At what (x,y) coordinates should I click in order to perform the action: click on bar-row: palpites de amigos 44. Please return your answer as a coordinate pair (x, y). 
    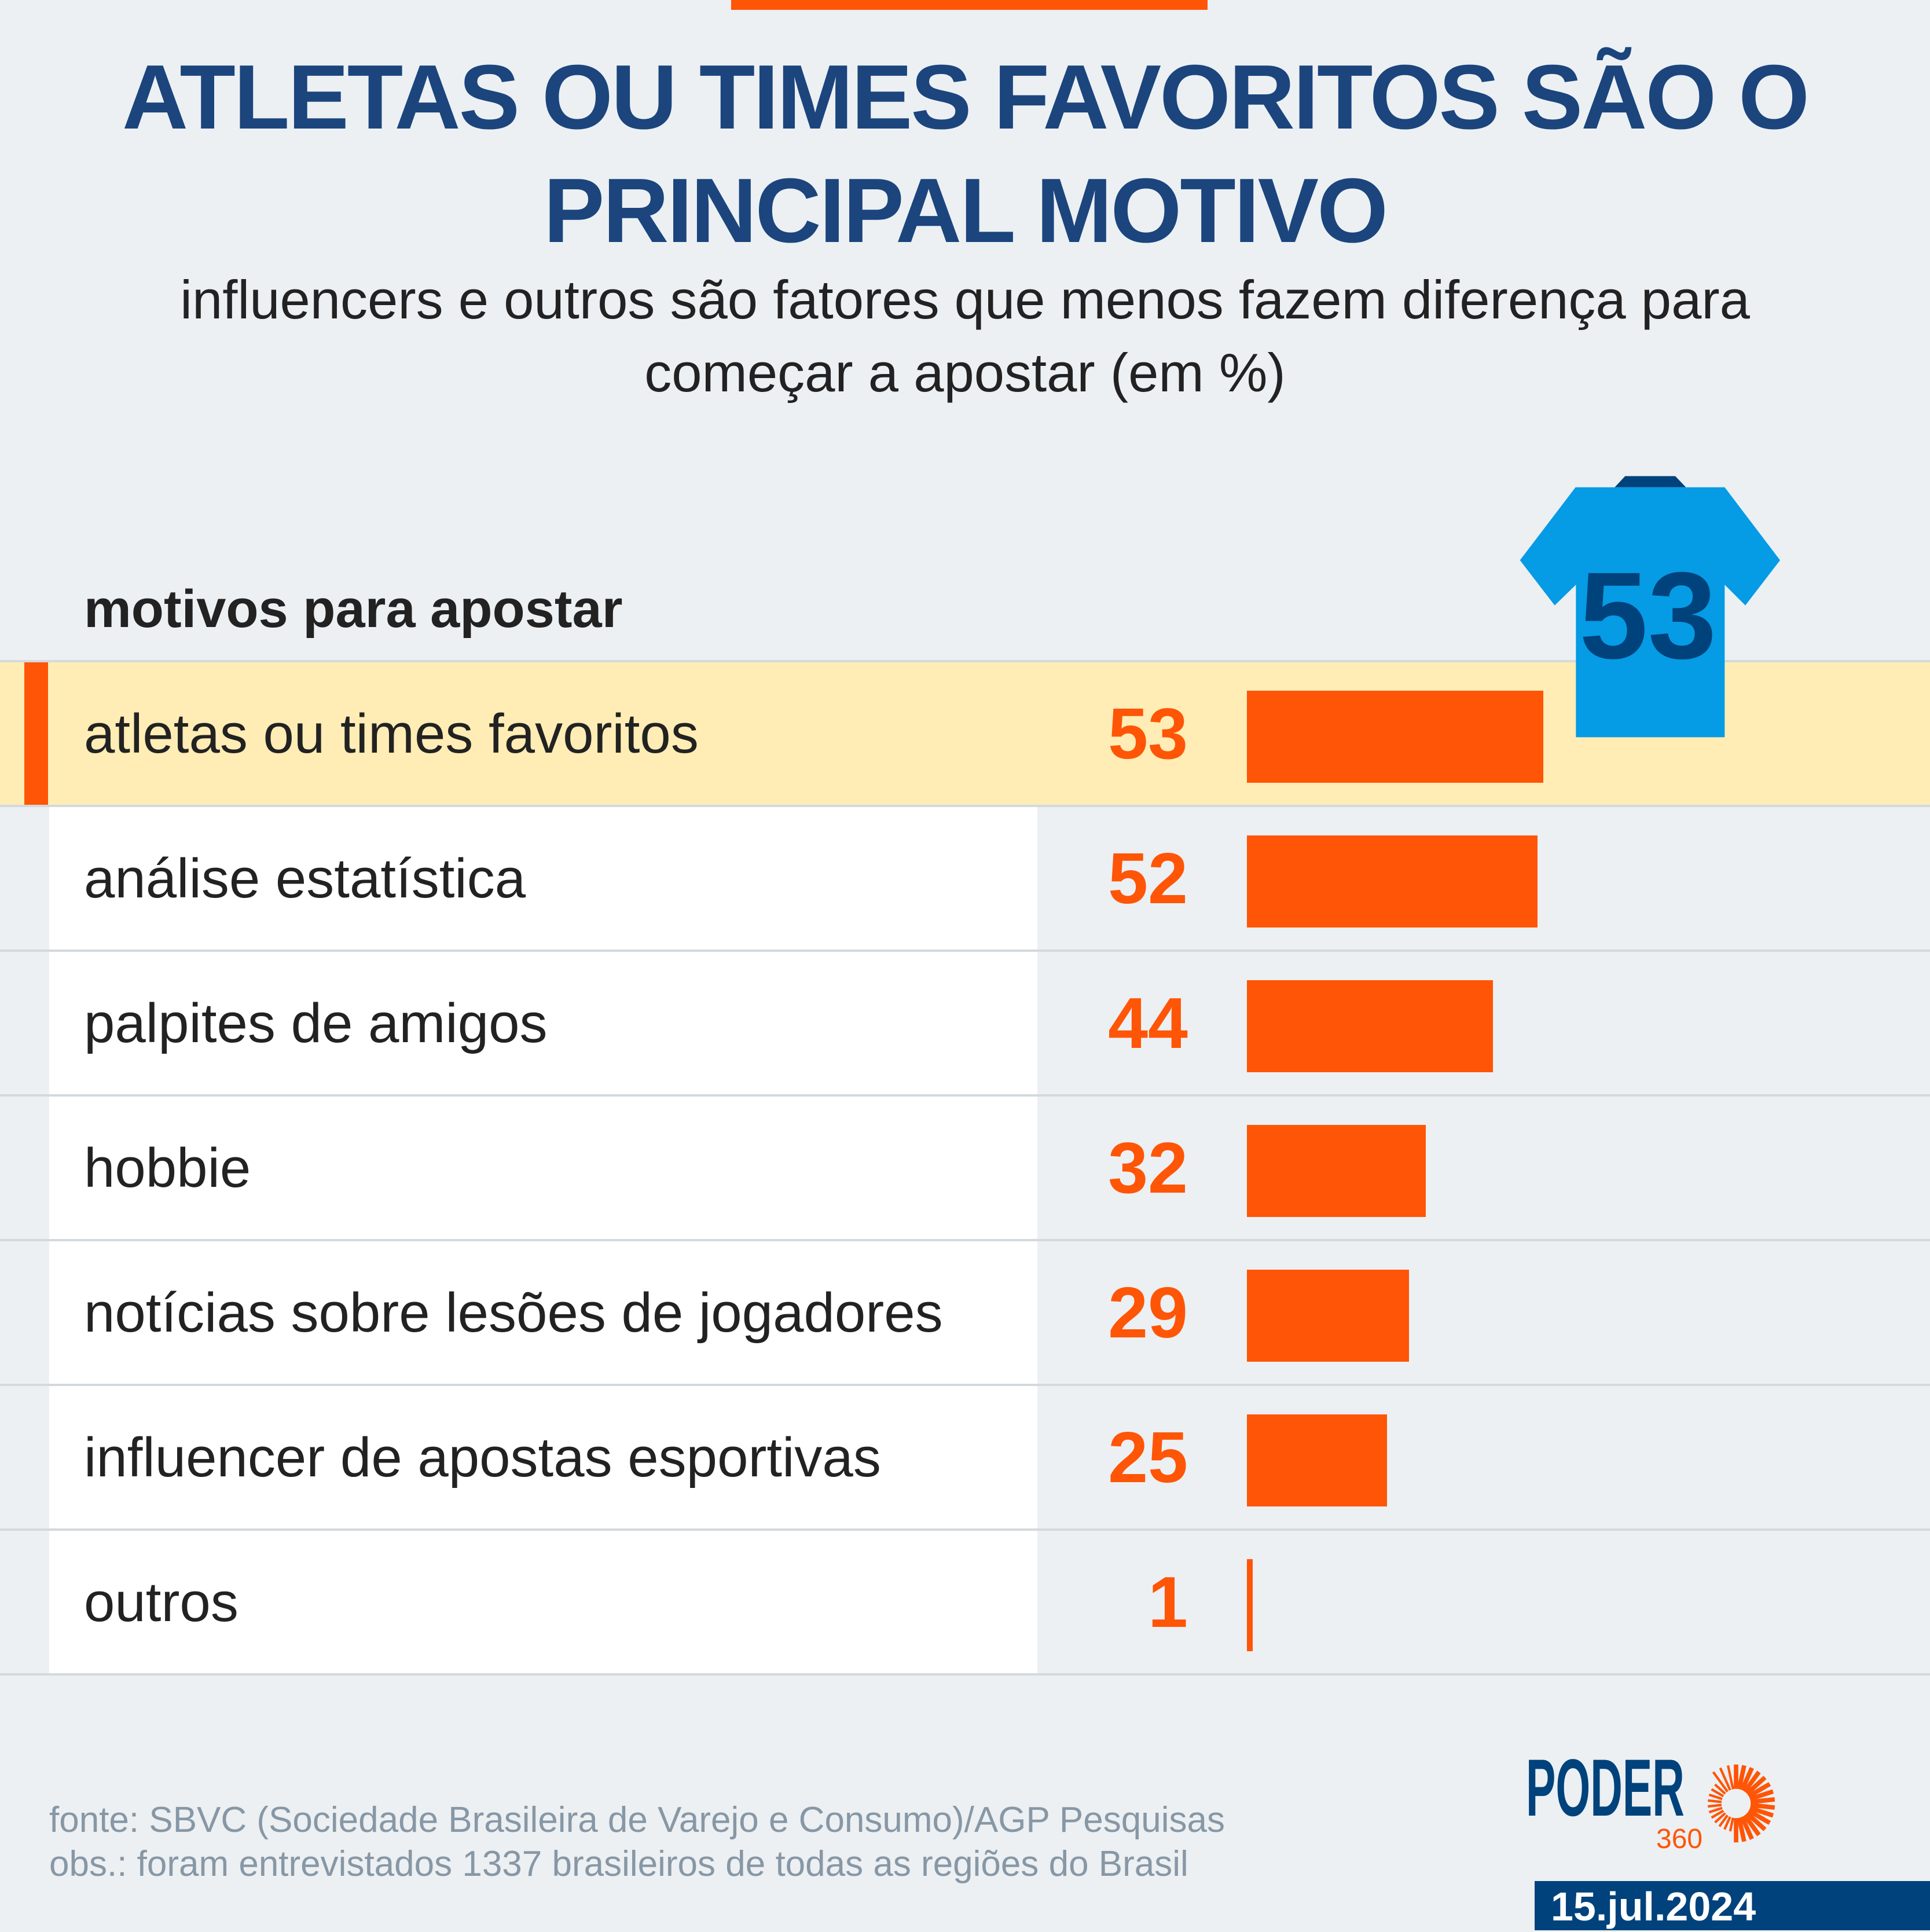
    Looking at the image, I should click on (965, 1022).